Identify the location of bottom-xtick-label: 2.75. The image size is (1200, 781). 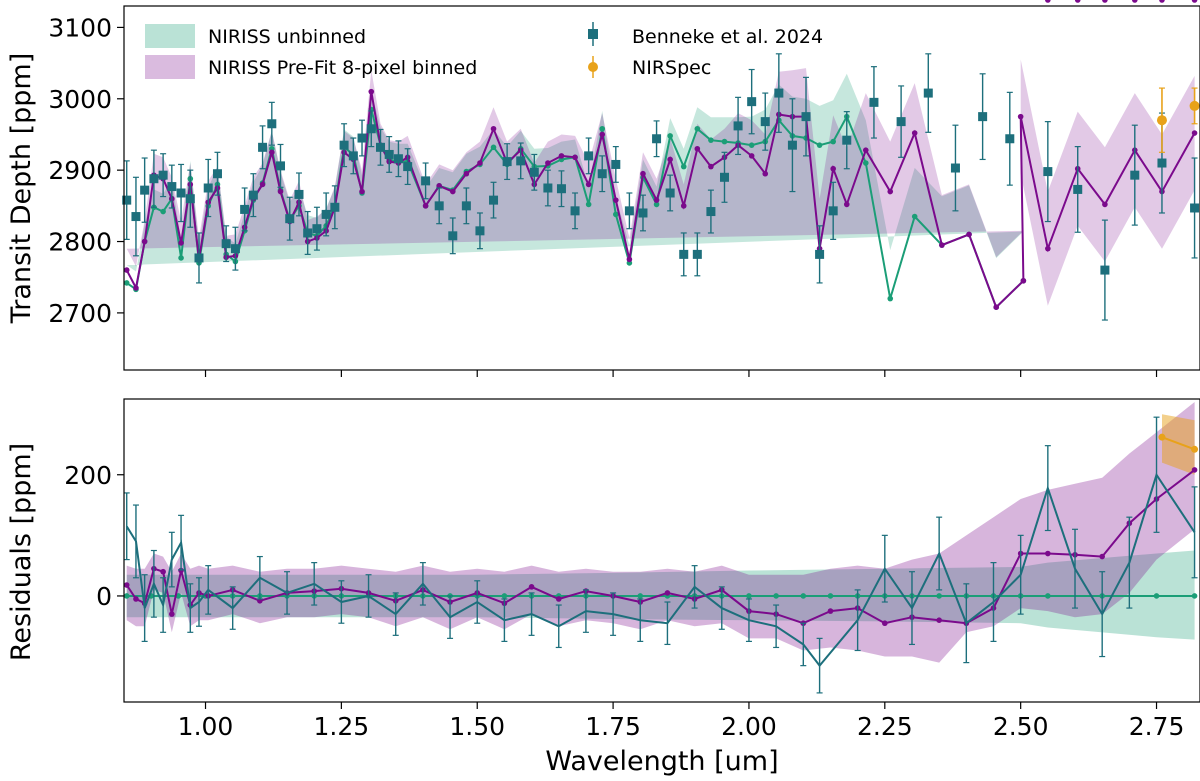
(1157, 726).